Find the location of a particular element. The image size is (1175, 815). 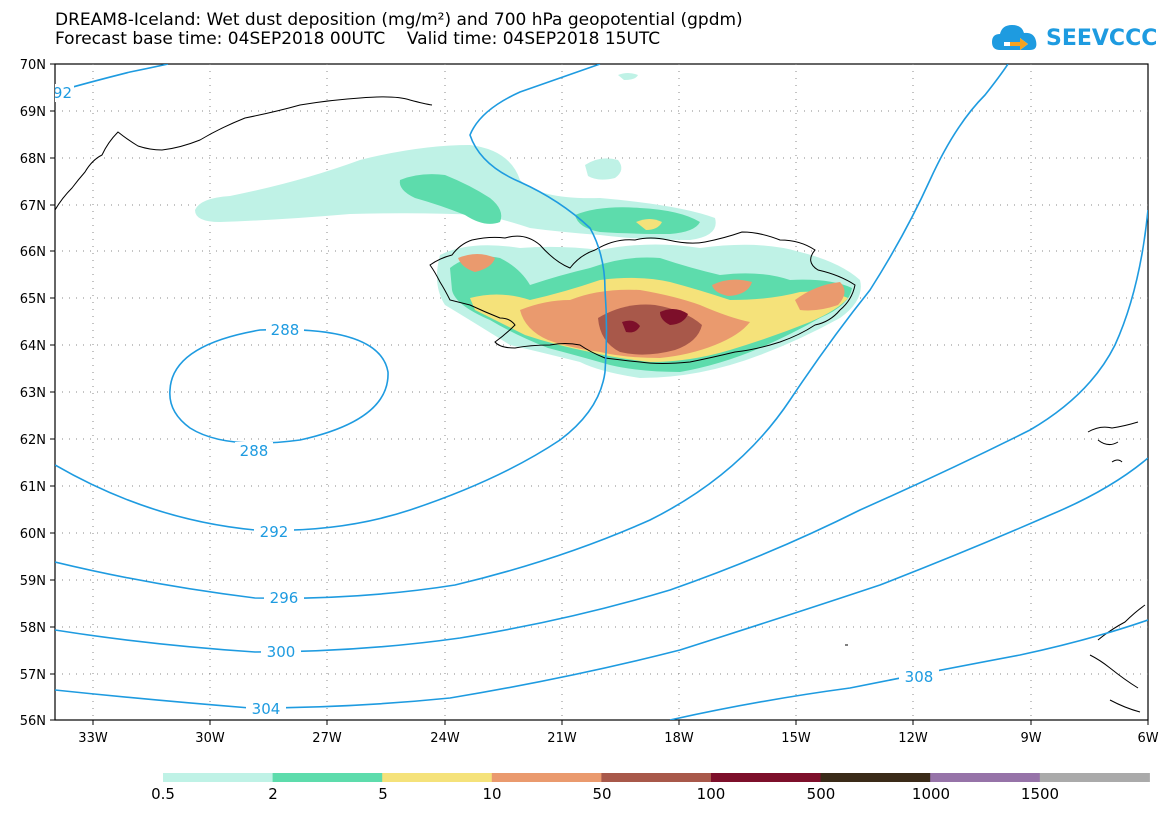

logo-text: SEEVCCC is located at coordinates (1102, 38).